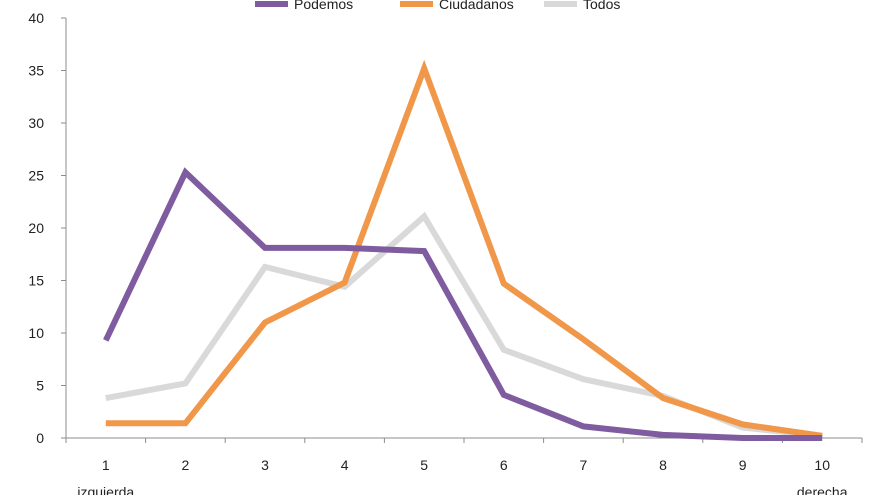 This screenshot has height=495, width=880. What do you see at coordinates (40, 386) in the screenshot?
I see `y-tick-label: 5` at bounding box center [40, 386].